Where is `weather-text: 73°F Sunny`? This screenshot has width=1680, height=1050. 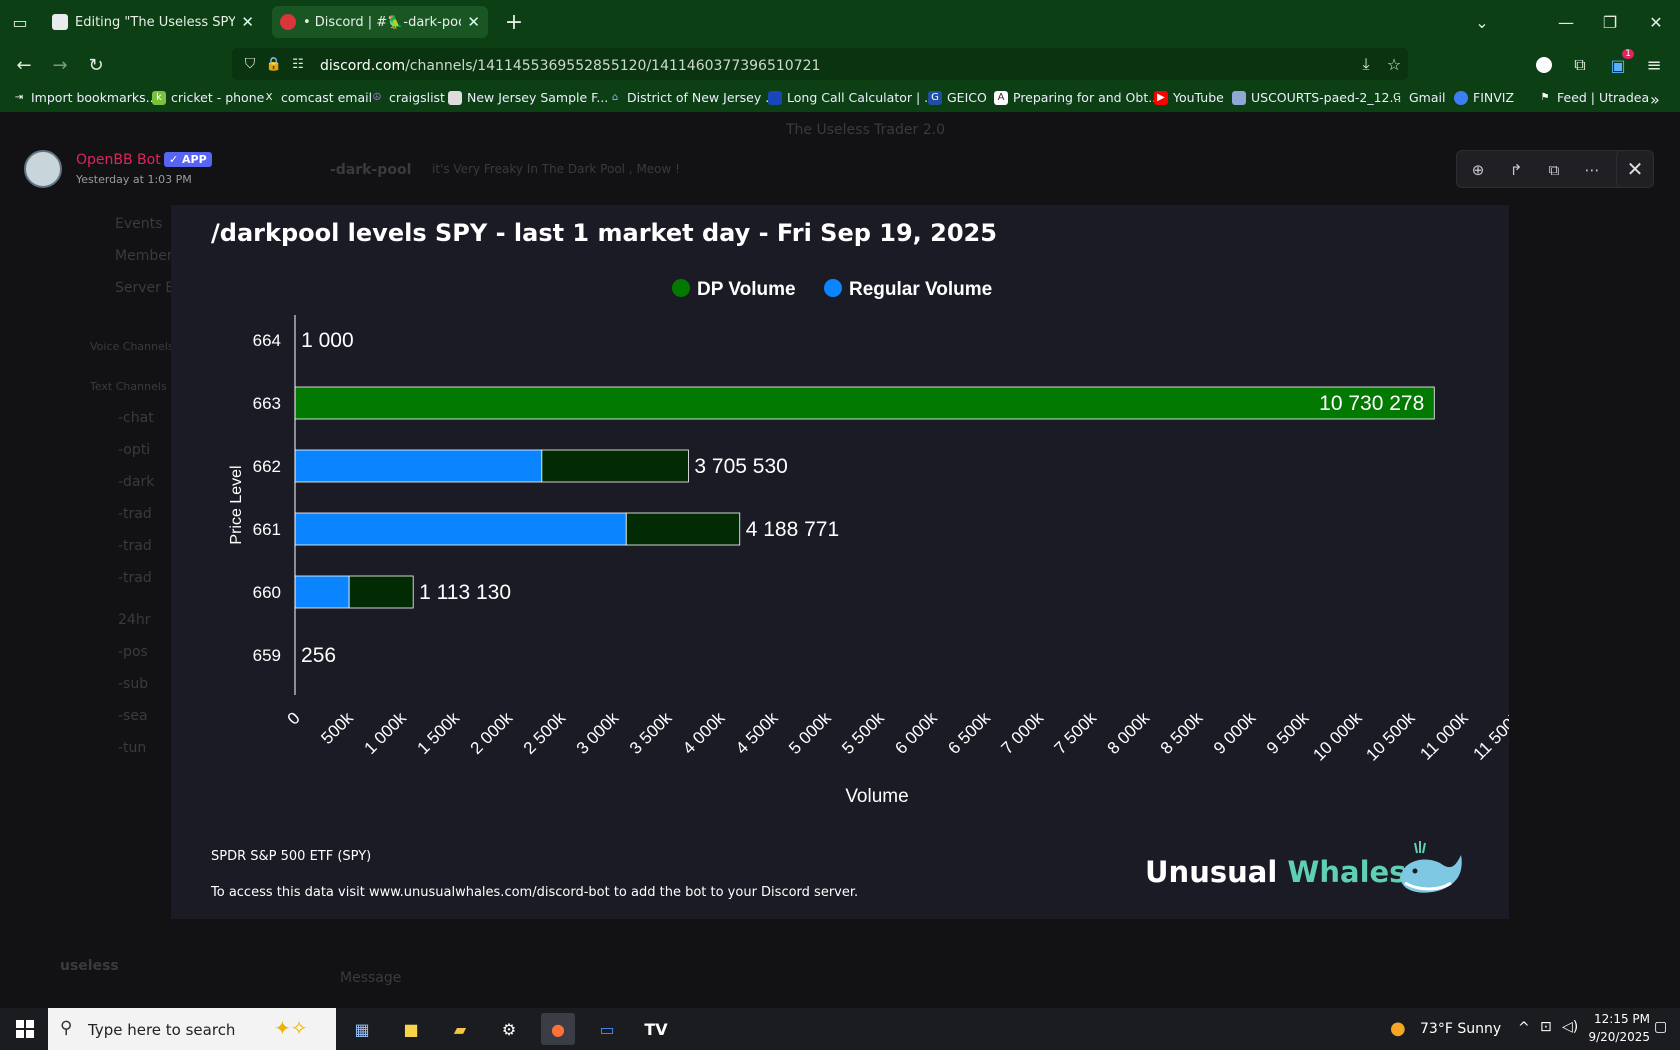
weather-text: 73°F Sunny is located at coordinates (1461, 1029).